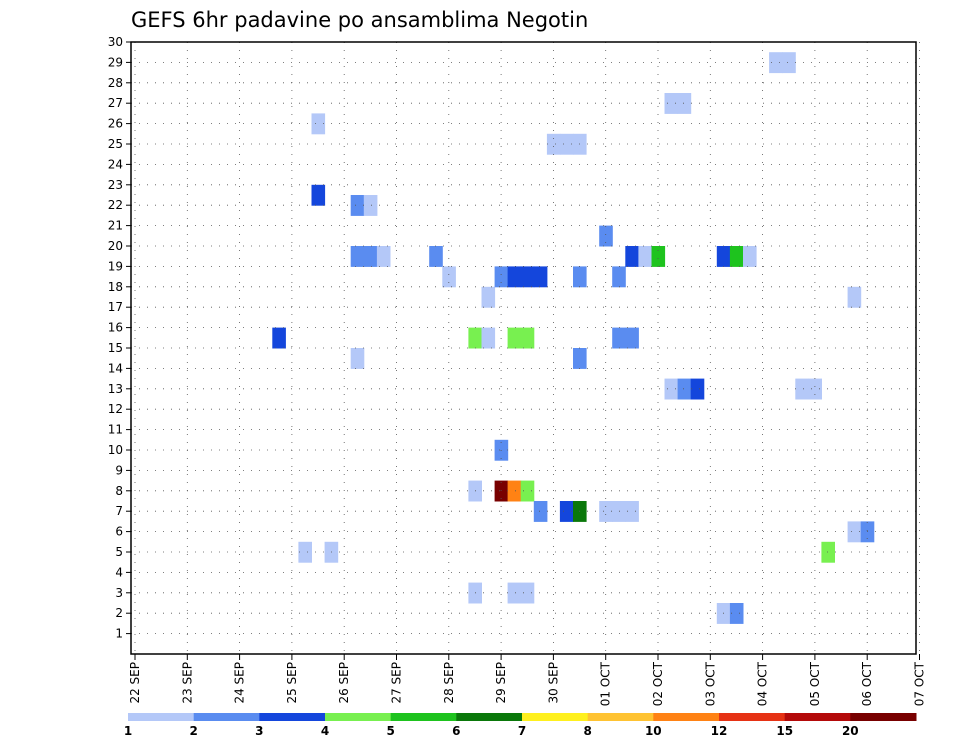 The width and height of the screenshot is (960, 742). I want to click on colorbar-label: 7, so click(522, 731).